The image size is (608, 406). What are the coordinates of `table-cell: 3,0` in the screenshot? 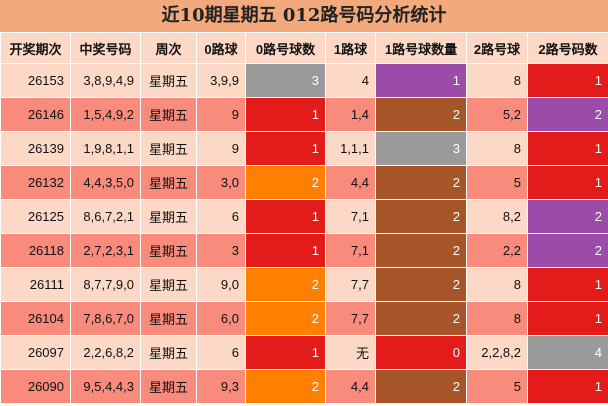 It's located at (221, 182).